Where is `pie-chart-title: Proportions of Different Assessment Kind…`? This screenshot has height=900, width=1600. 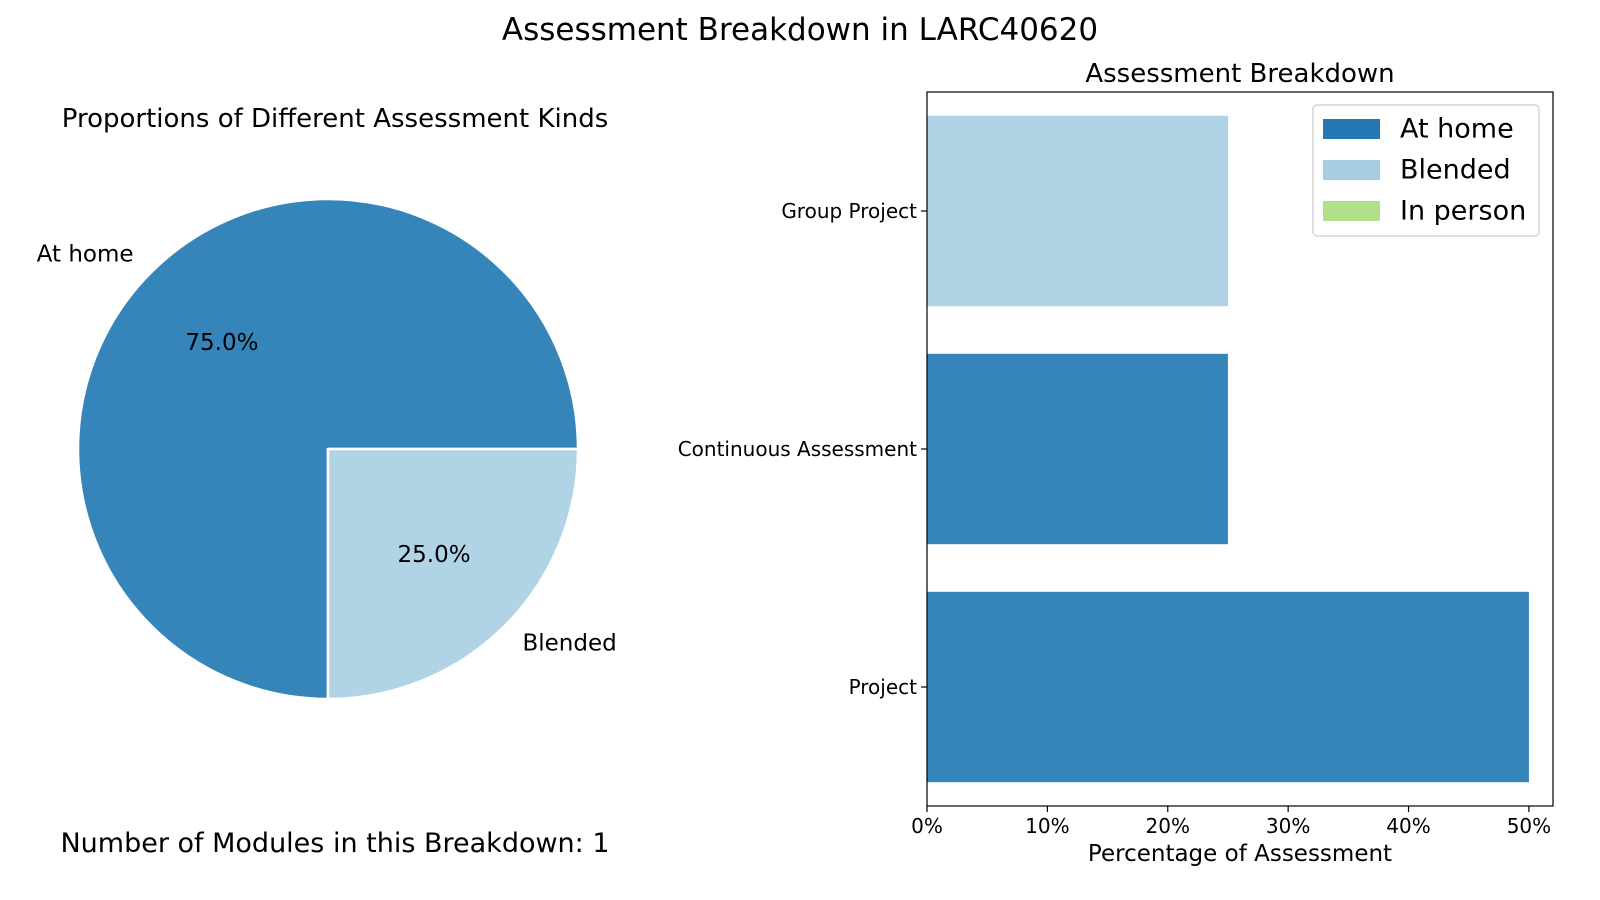
pie-chart-title: Proportions of Different Assessment Kind… is located at coordinates (335, 119).